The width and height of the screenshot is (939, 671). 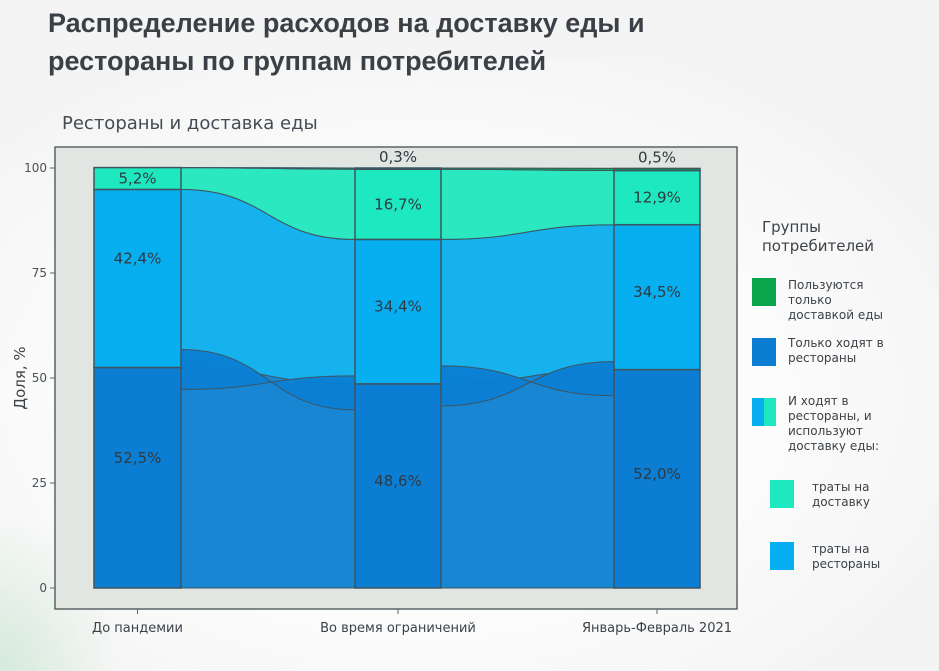 I want to click on value-label-only_rest-2: 52,0%, so click(x=657, y=474).